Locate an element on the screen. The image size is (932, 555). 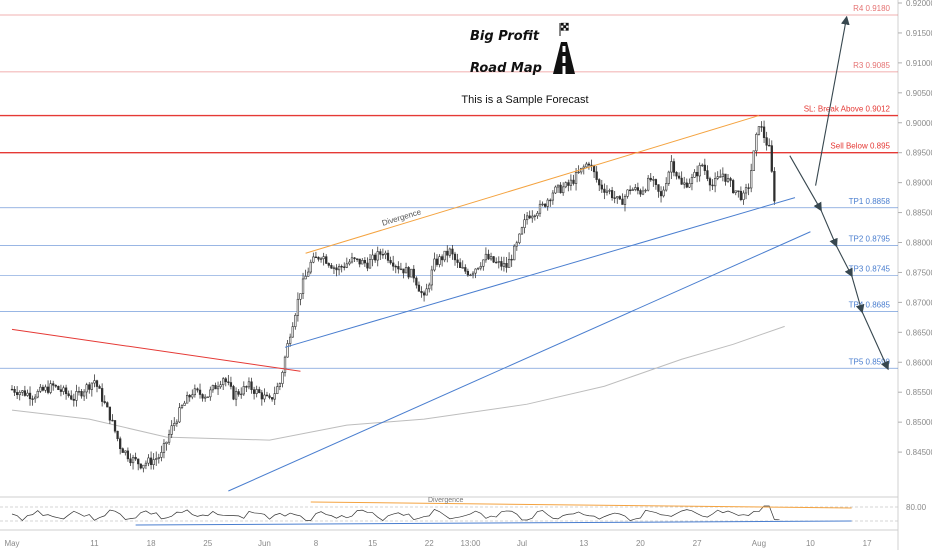
checkered-flag-icon is located at coordinates (564, 29).